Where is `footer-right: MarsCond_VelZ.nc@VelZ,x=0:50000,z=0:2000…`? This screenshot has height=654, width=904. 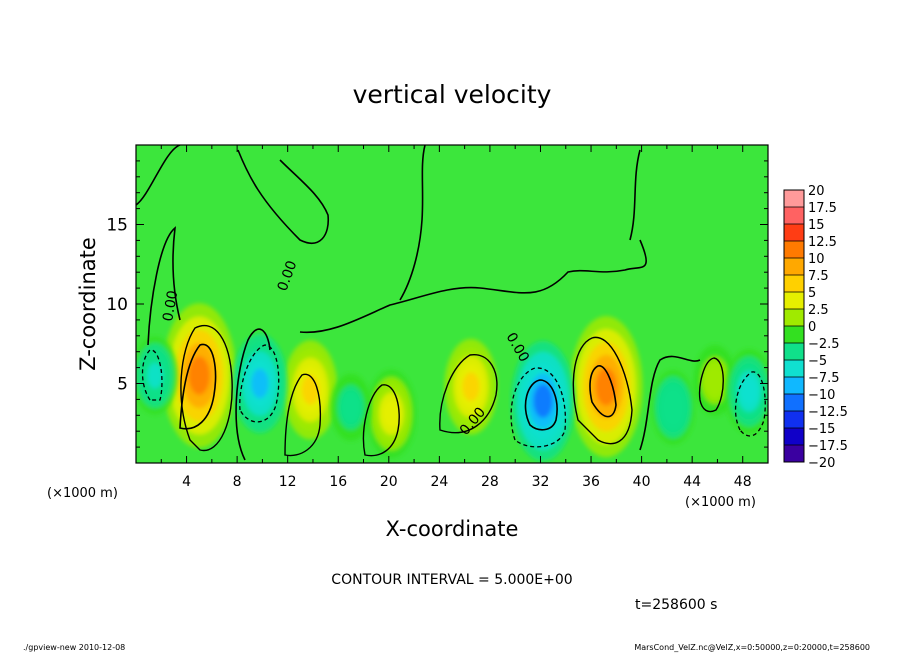
footer-right: MarsCond_VelZ.nc@VelZ,x=0:50000,z=0:2000… is located at coordinates (752, 647).